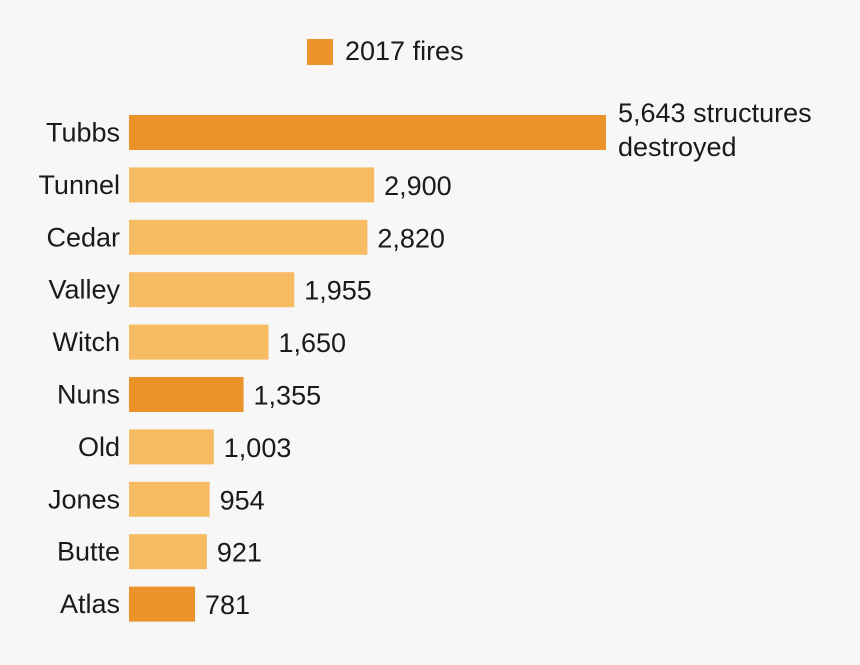 The height and width of the screenshot is (665, 860). Describe the element at coordinates (162, 604) in the screenshot. I see `bar-atlas` at that location.